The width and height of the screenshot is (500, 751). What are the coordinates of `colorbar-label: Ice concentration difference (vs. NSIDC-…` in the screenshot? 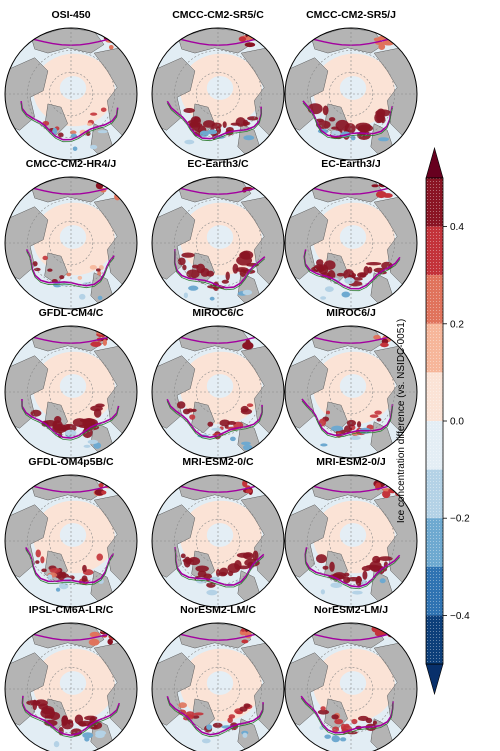 It's located at (401, 421).